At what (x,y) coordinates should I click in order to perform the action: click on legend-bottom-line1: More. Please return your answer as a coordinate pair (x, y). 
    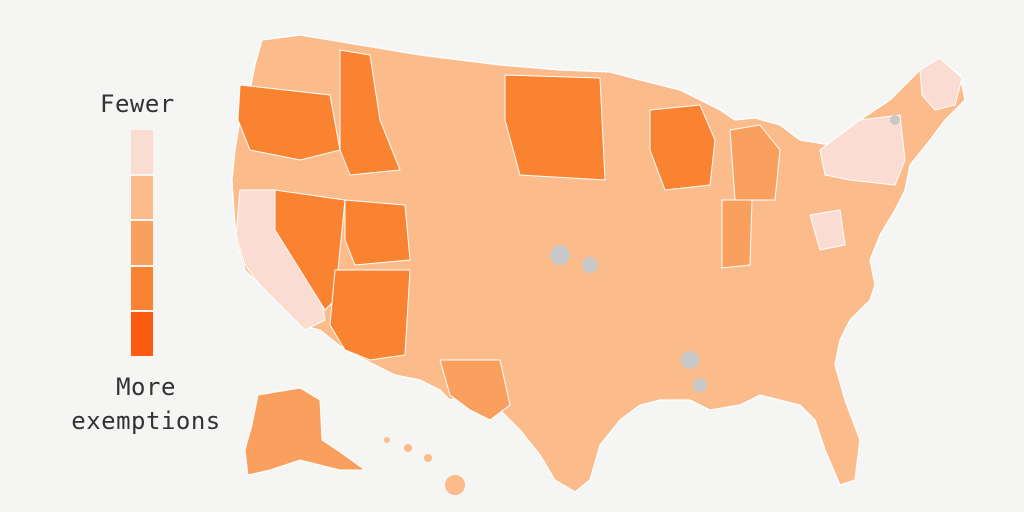
    Looking at the image, I should click on (146, 387).